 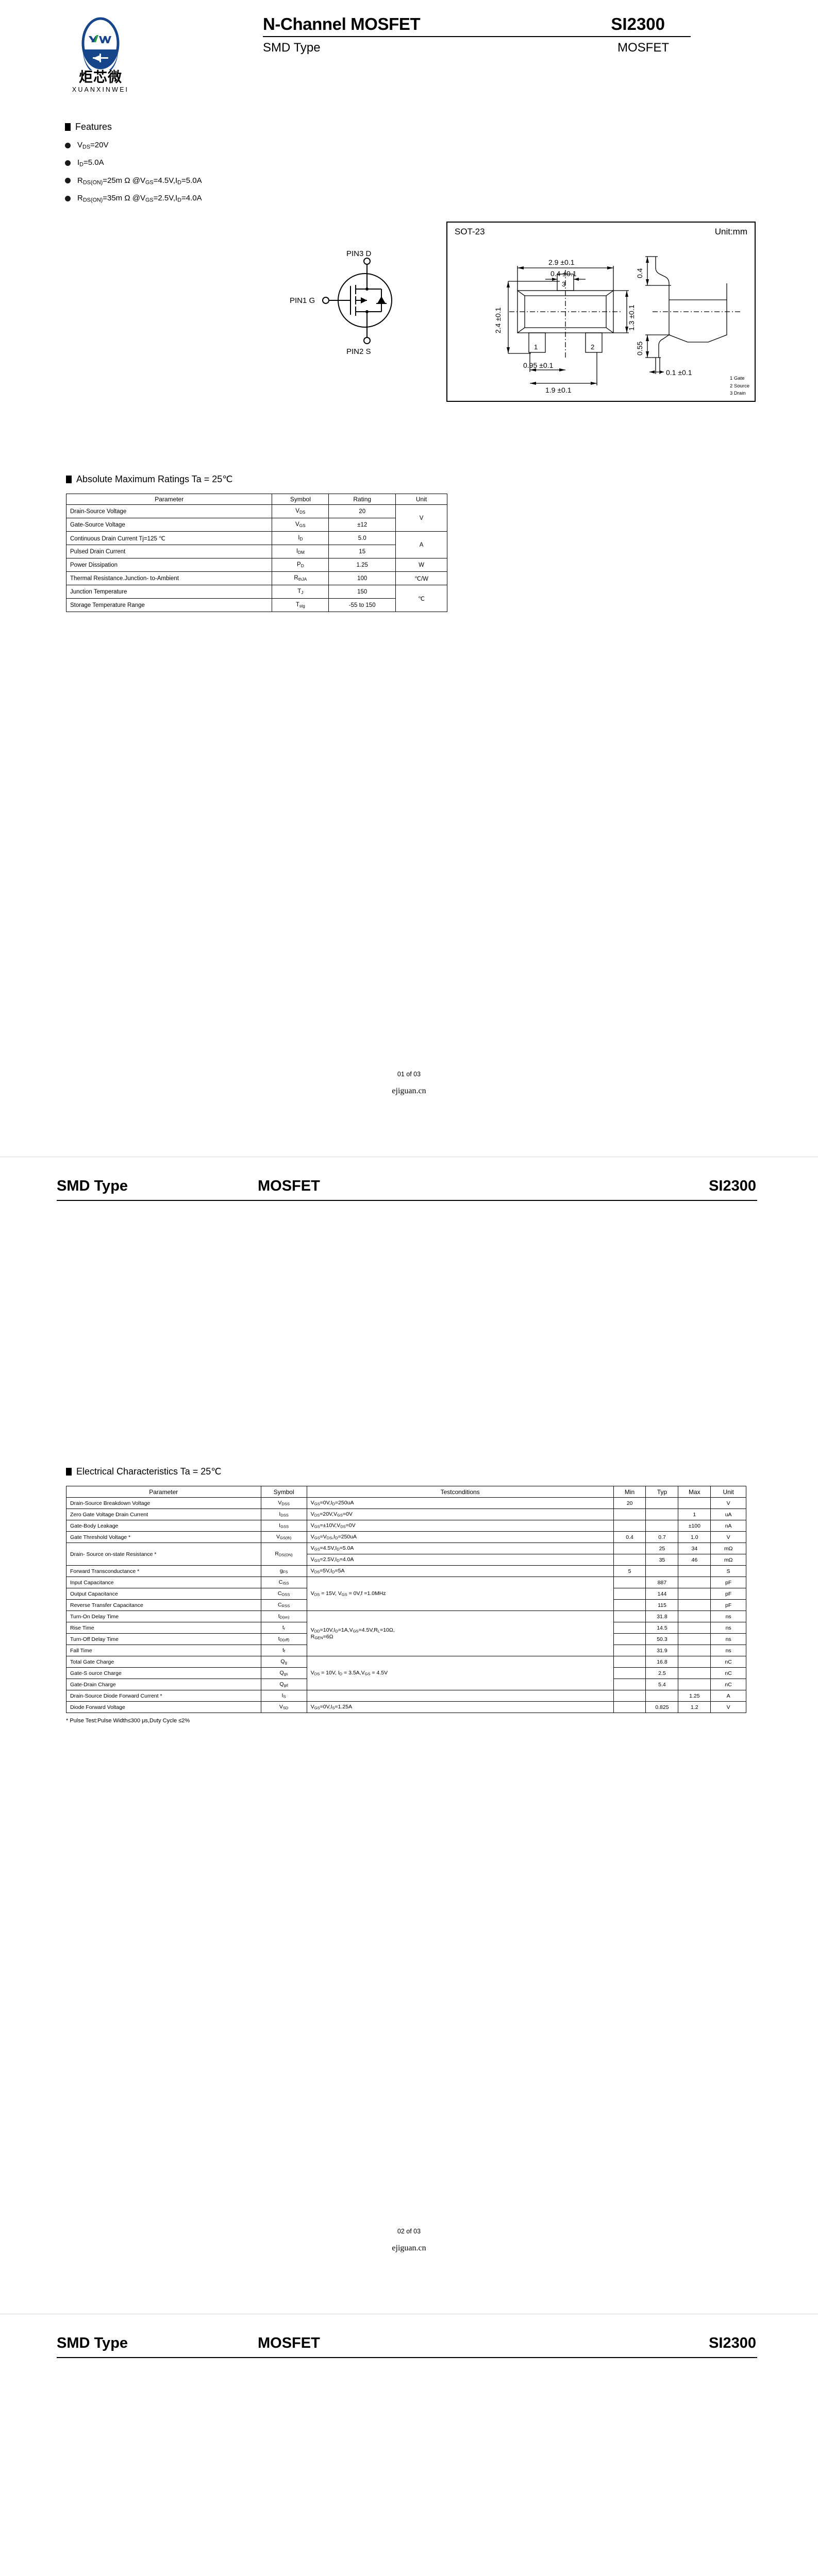 I want to click on part-number: SI2300, so click(x=638, y=23).